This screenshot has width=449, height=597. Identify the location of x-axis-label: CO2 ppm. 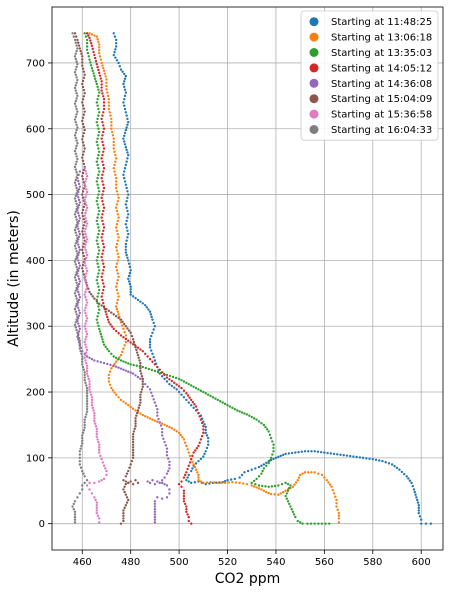
(248, 579).